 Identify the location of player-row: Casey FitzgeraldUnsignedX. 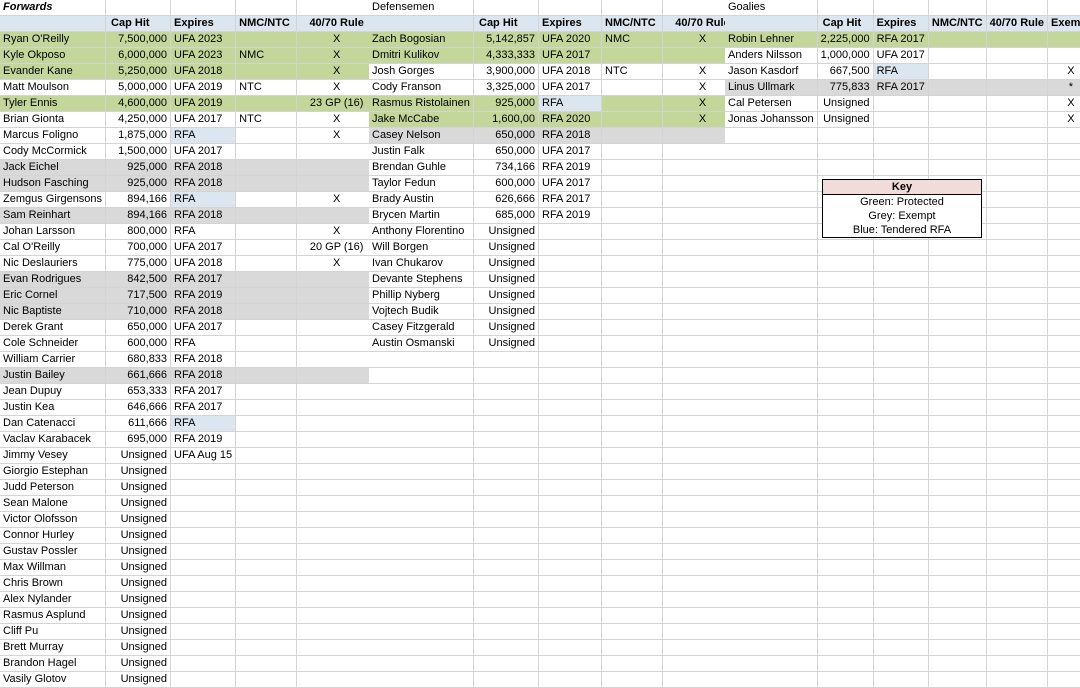
(581, 327).